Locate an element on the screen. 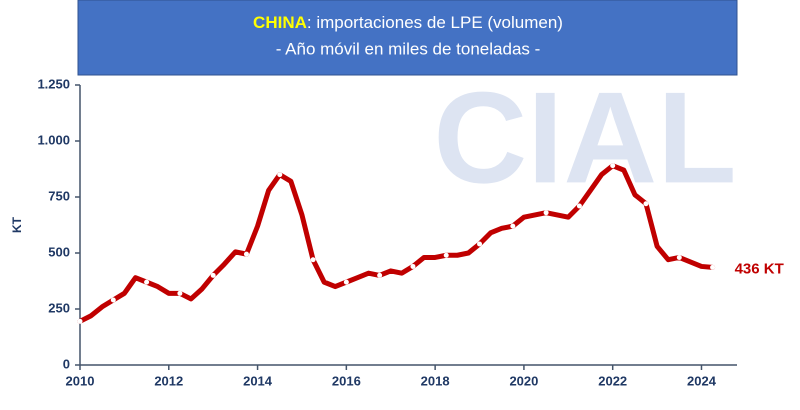  y-tick-label: 1.250 is located at coordinates (53, 83).